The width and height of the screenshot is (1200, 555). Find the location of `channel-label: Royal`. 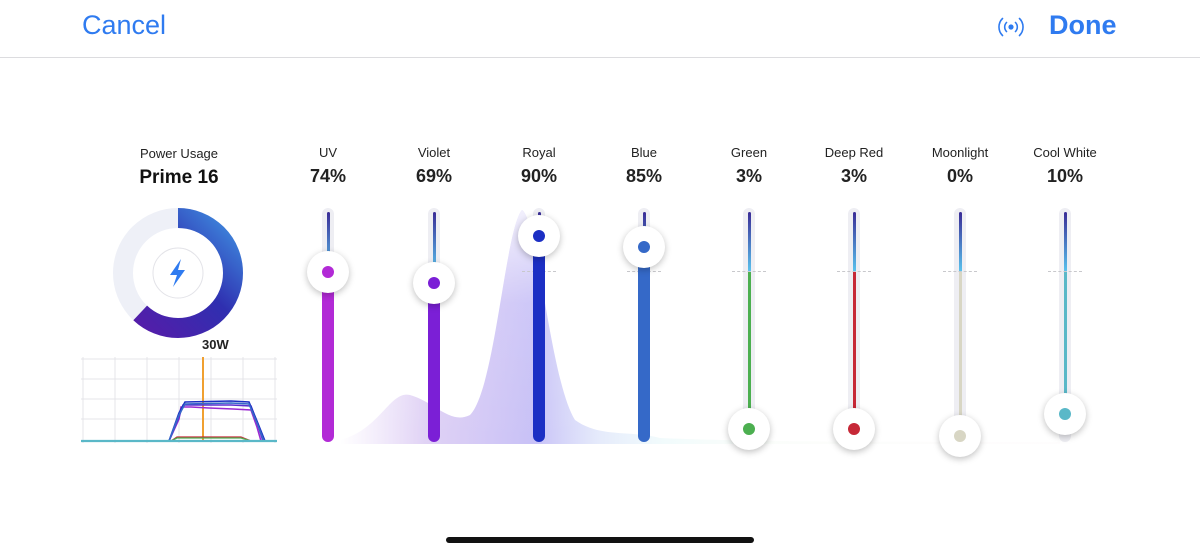

channel-label: Royal is located at coordinates (539, 152).